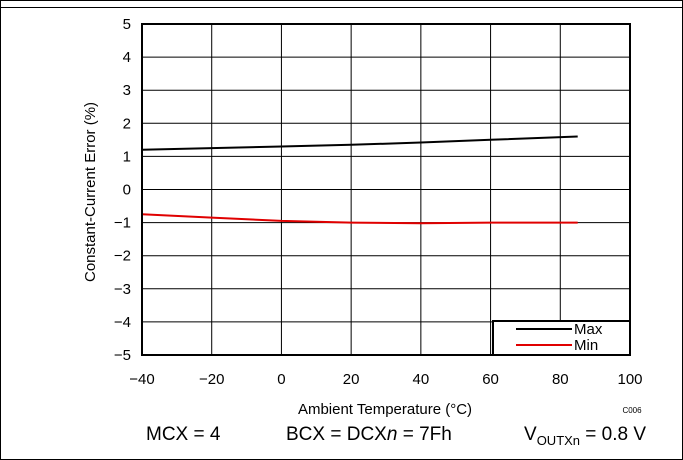 The image size is (683, 460). Describe the element at coordinates (122, 355) in the screenshot. I see `y-tick-label: −5` at that location.